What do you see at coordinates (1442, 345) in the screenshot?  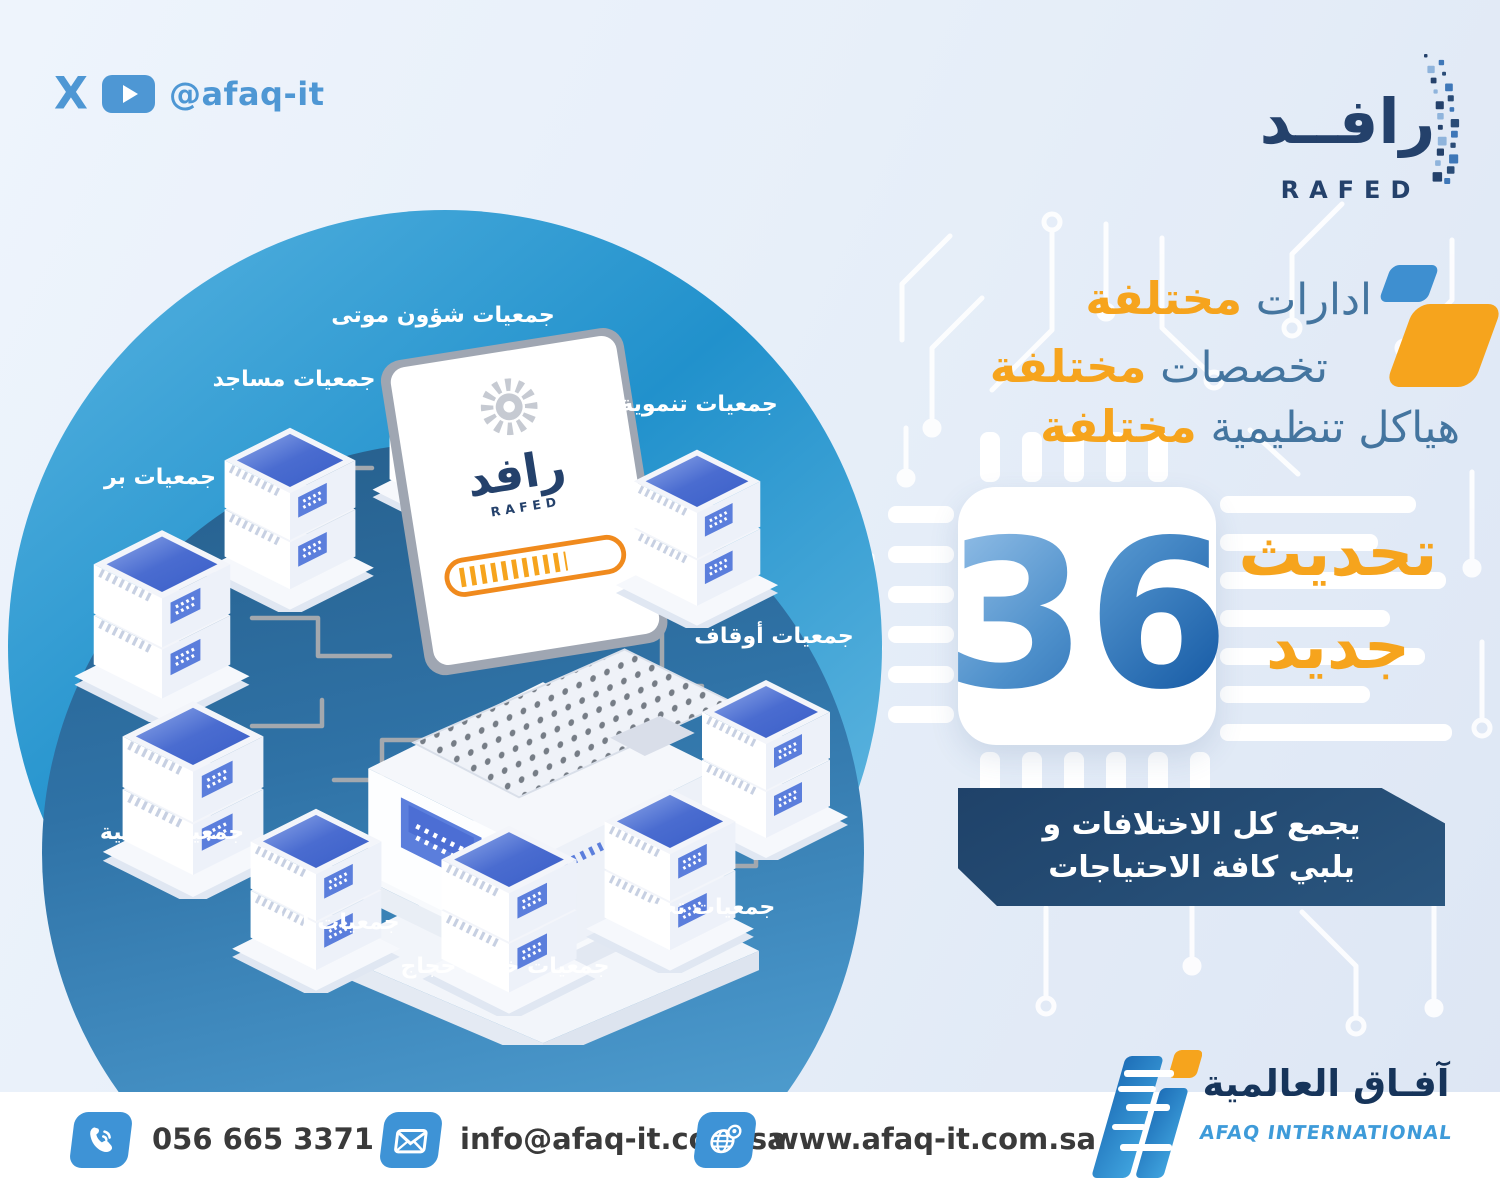 I see `logo-mark-orange-parallelogram` at bounding box center [1442, 345].